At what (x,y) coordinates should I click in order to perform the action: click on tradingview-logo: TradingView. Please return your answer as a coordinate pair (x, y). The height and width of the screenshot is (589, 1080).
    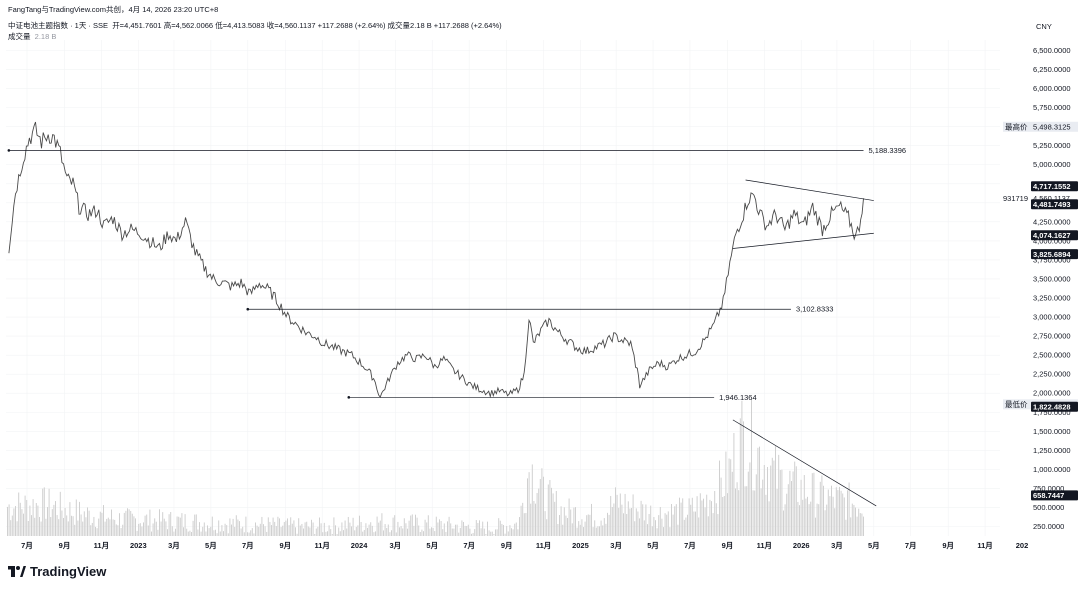
    Looking at the image, I should click on (57, 571).